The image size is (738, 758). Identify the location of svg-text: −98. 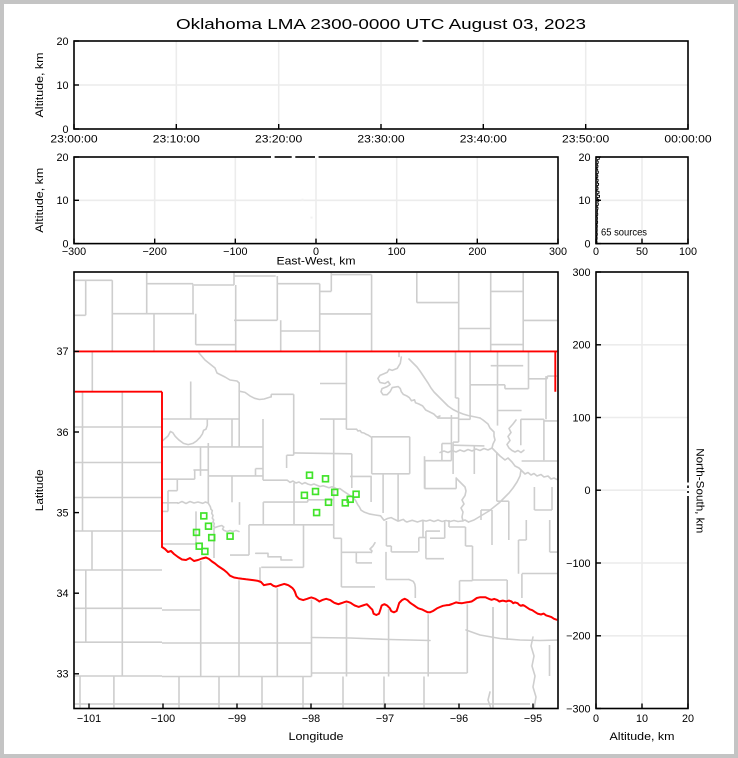
(311, 719).